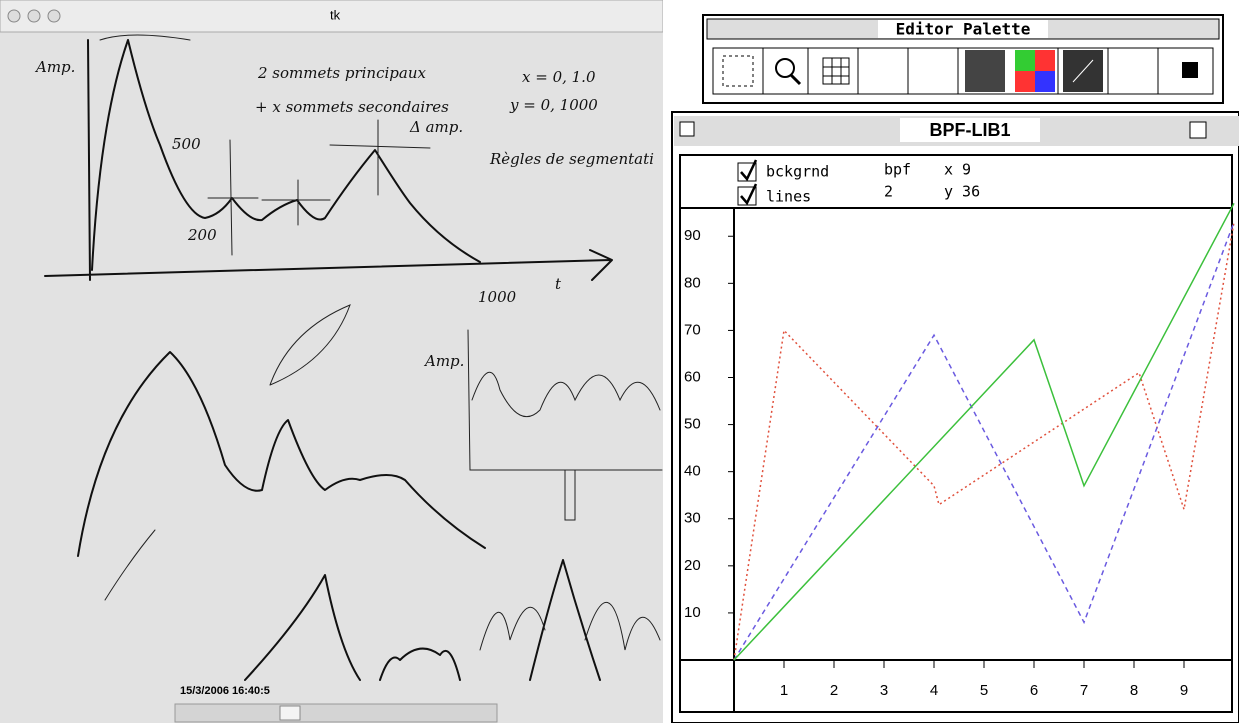 The height and width of the screenshot is (723, 1239). What do you see at coordinates (984, 690) in the screenshot?
I see `x-tick-label: 5` at bounding box center [984, 690].